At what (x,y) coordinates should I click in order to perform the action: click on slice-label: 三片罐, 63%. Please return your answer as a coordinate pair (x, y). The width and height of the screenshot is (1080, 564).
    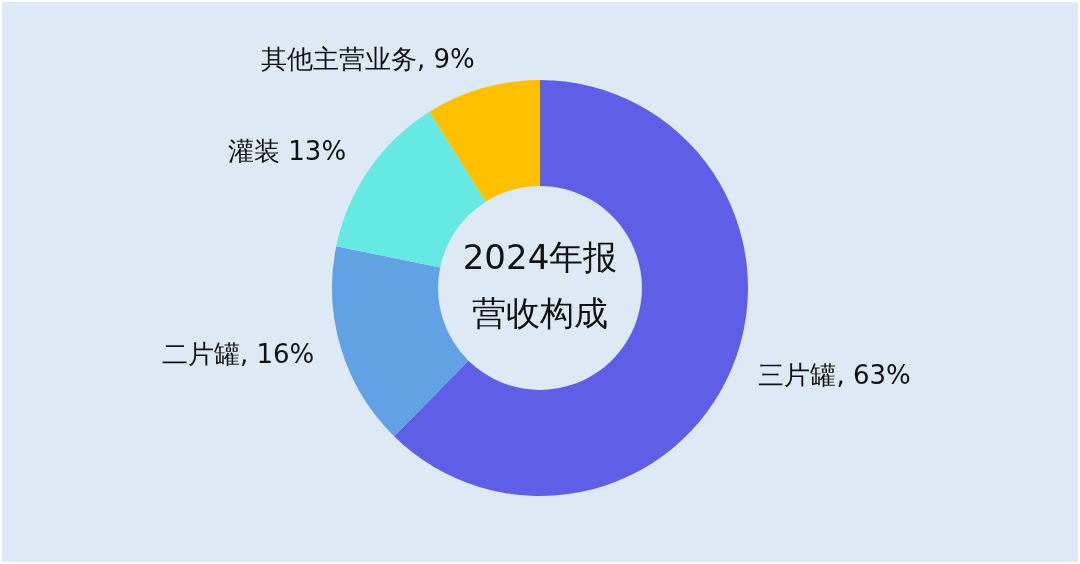
    Looking at the image, I should click on (834, 375).